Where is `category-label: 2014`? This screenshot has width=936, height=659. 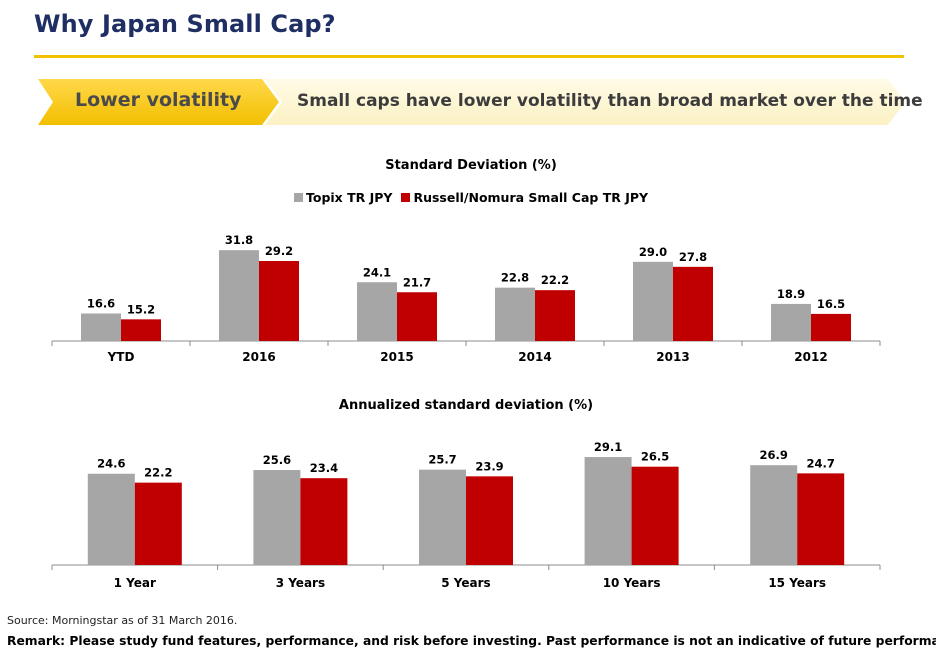 category-label: 2014 is located at coordinates (534, 357).